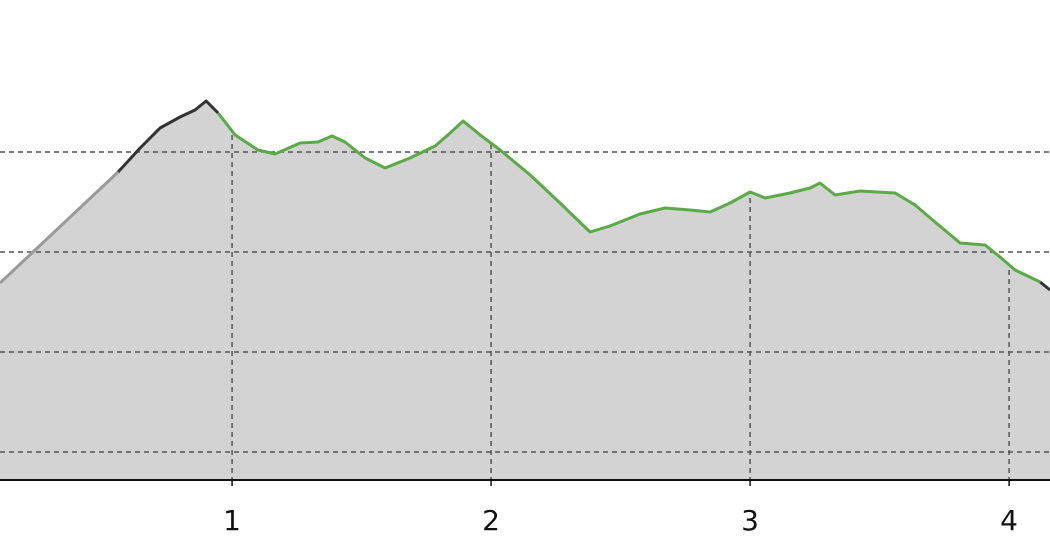 The height and width of the screenshot is (560, 1050). I want to click on line, so click(60, 227).